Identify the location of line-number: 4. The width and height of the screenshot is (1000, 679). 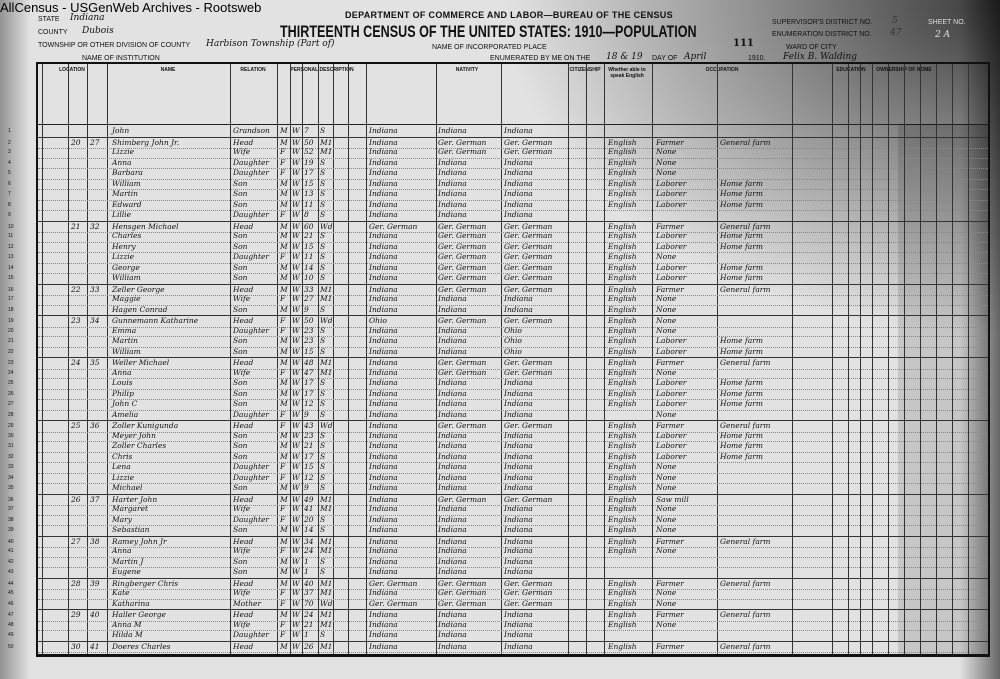
(9, 162).